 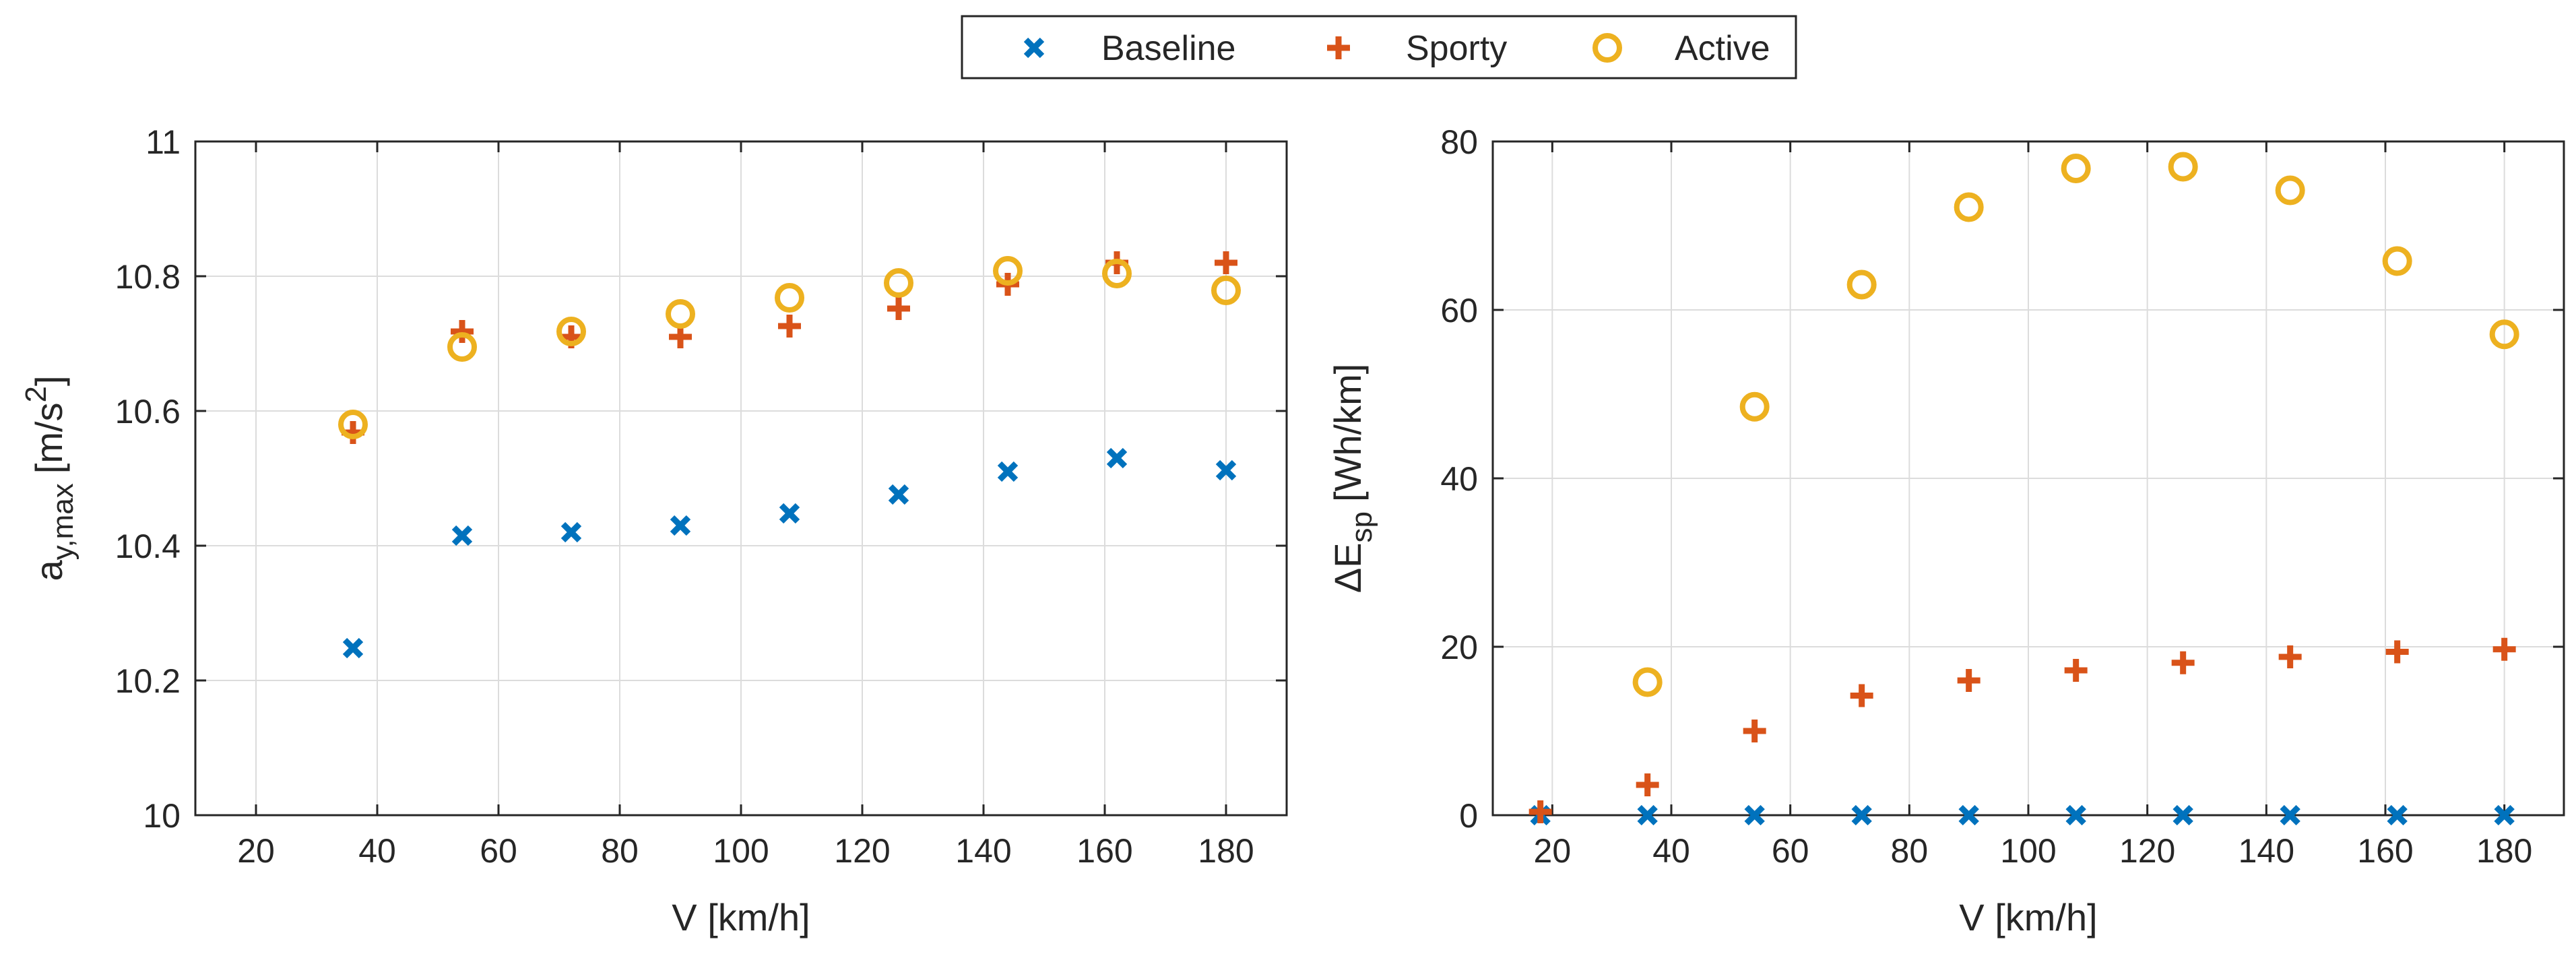 What do you see at coordinates (1362, 526) in the screenshot?
I see `y-axis-title-subscript: sp` at bounding box center [1362, 526].